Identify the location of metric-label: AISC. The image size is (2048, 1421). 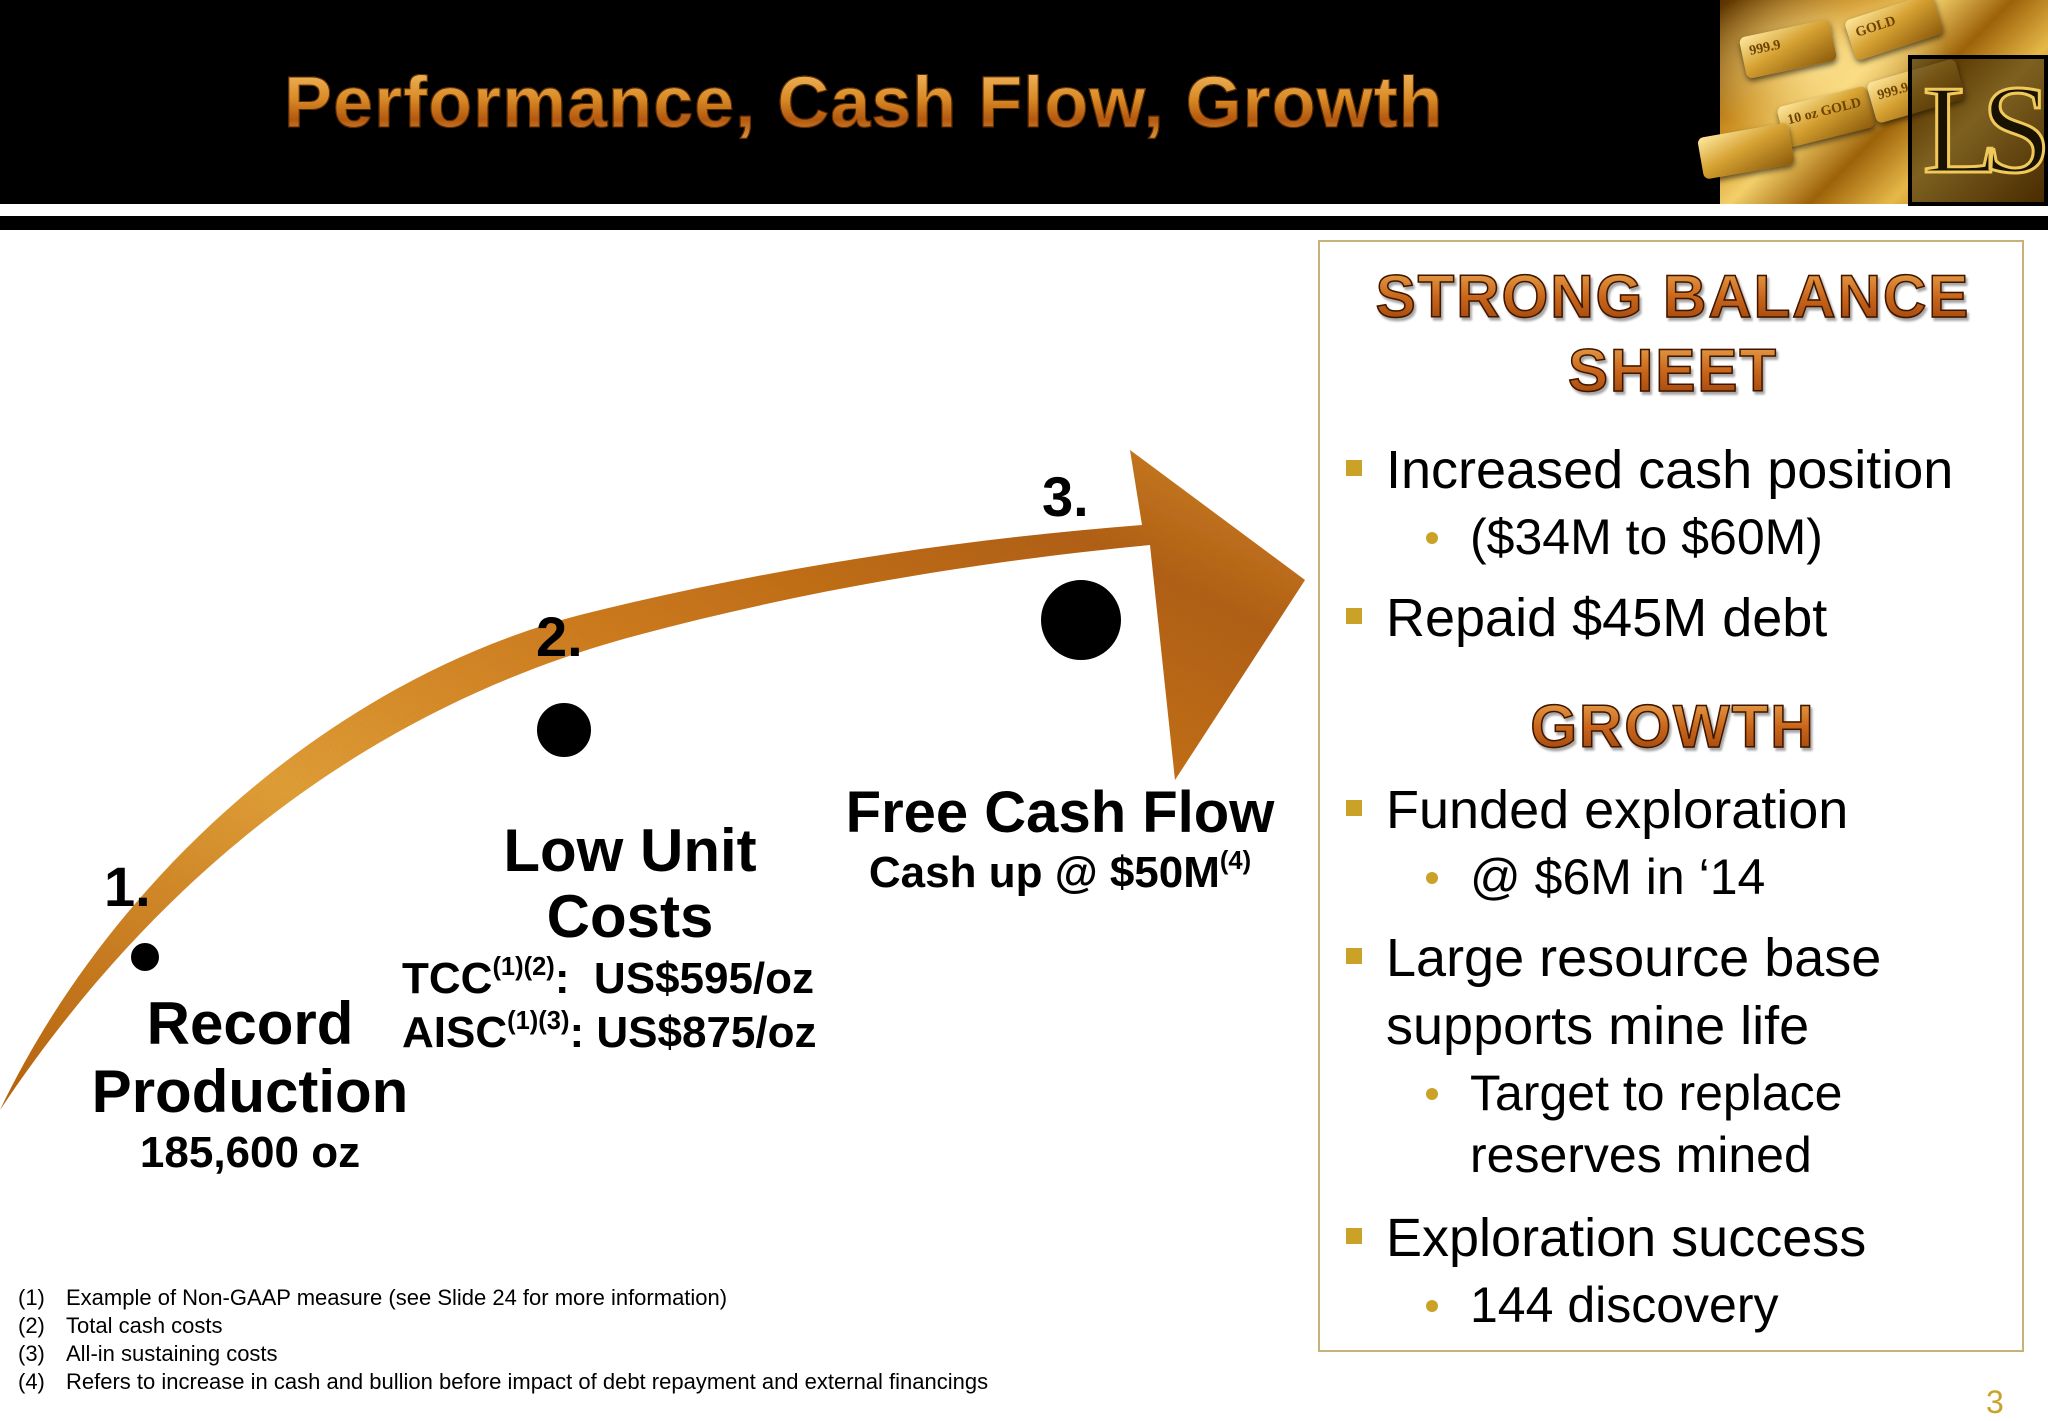
(455, 1032).